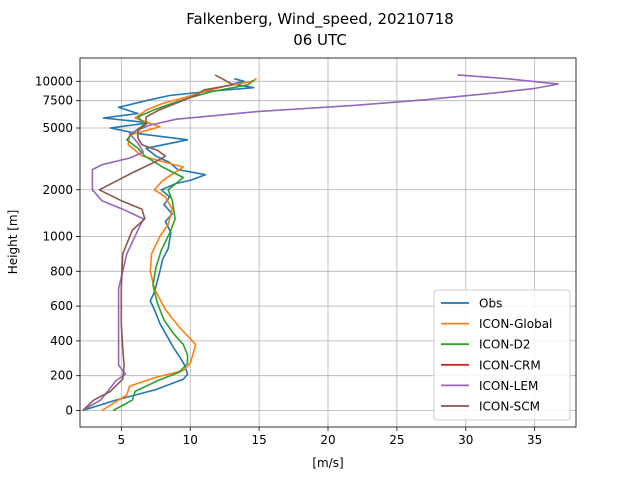 The height and width of the screenshot is (480, 640). What do you see at coordinates (61, 271) in the screenshot?
I see `y-tick-label: 800` at bounding box center [61, 271].